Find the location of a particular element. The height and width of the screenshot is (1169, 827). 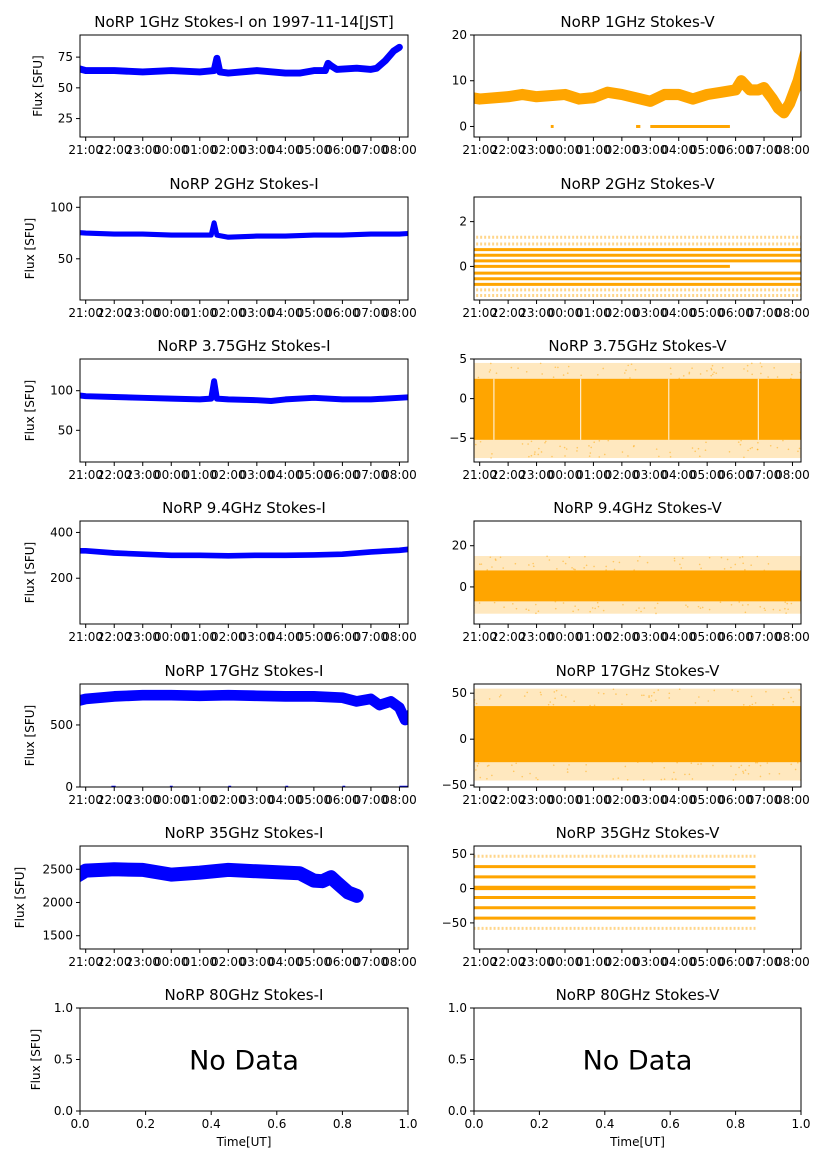

x-tick-label: 02:00 is located at coordinates (622, 150).